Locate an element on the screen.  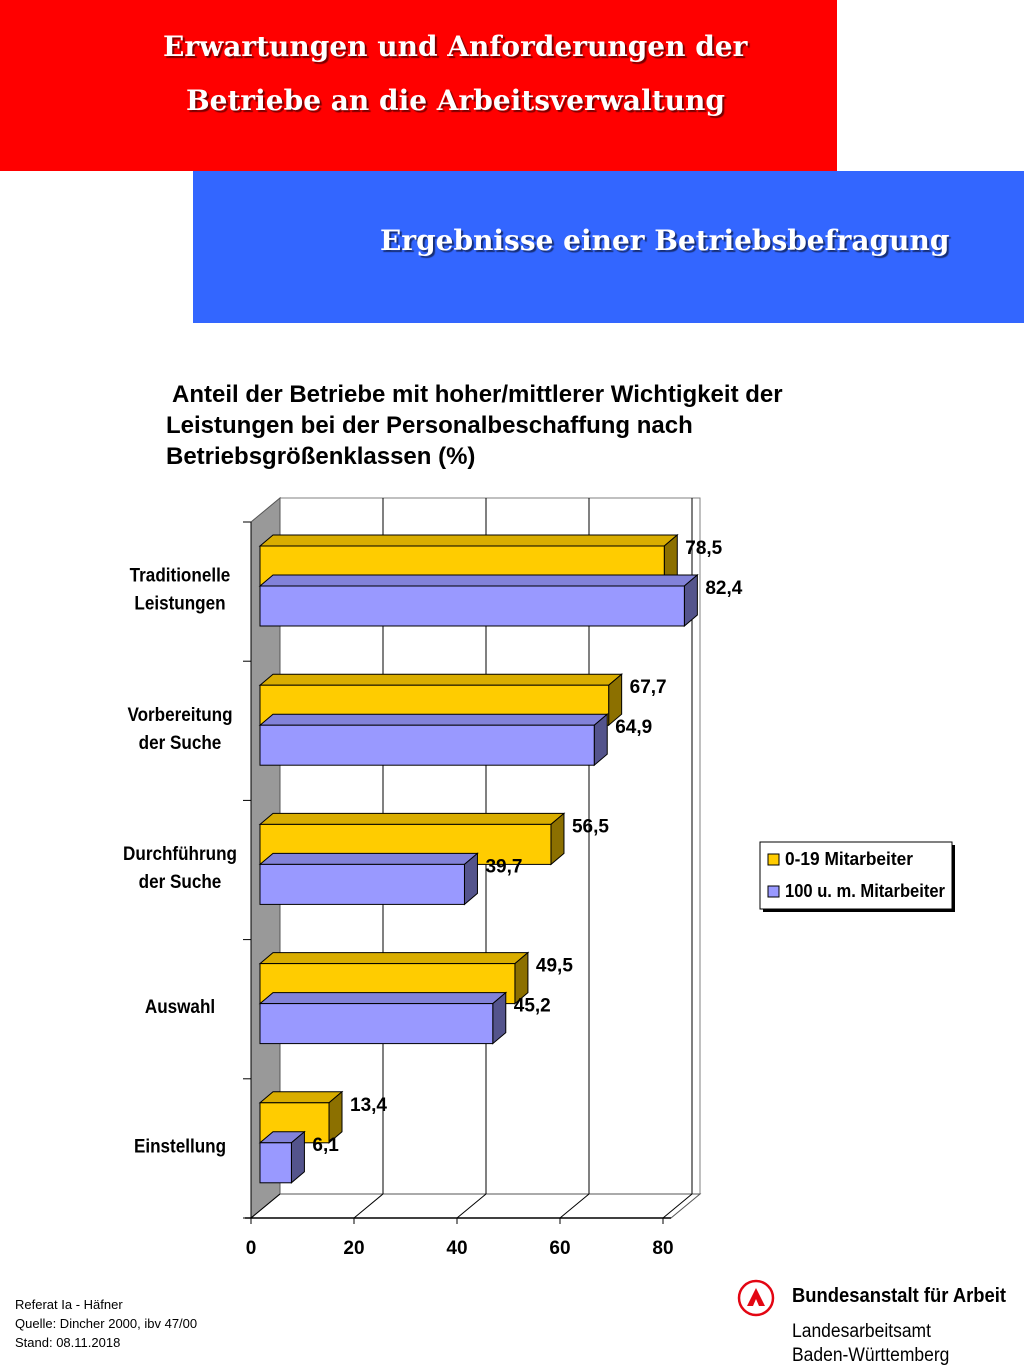
org-sub-line1: Landesarbeitsamt is located at coordinates (861, 1331).